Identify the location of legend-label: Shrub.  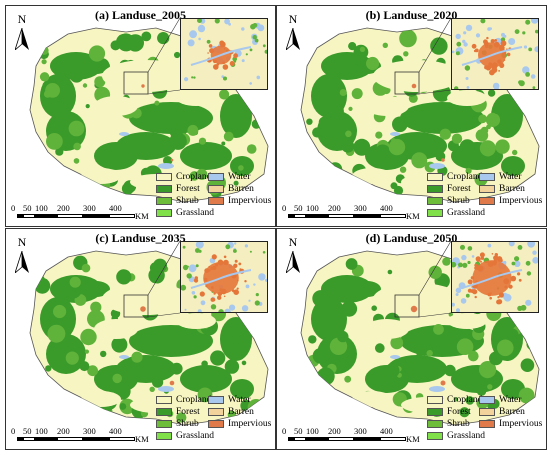
(458, 424).